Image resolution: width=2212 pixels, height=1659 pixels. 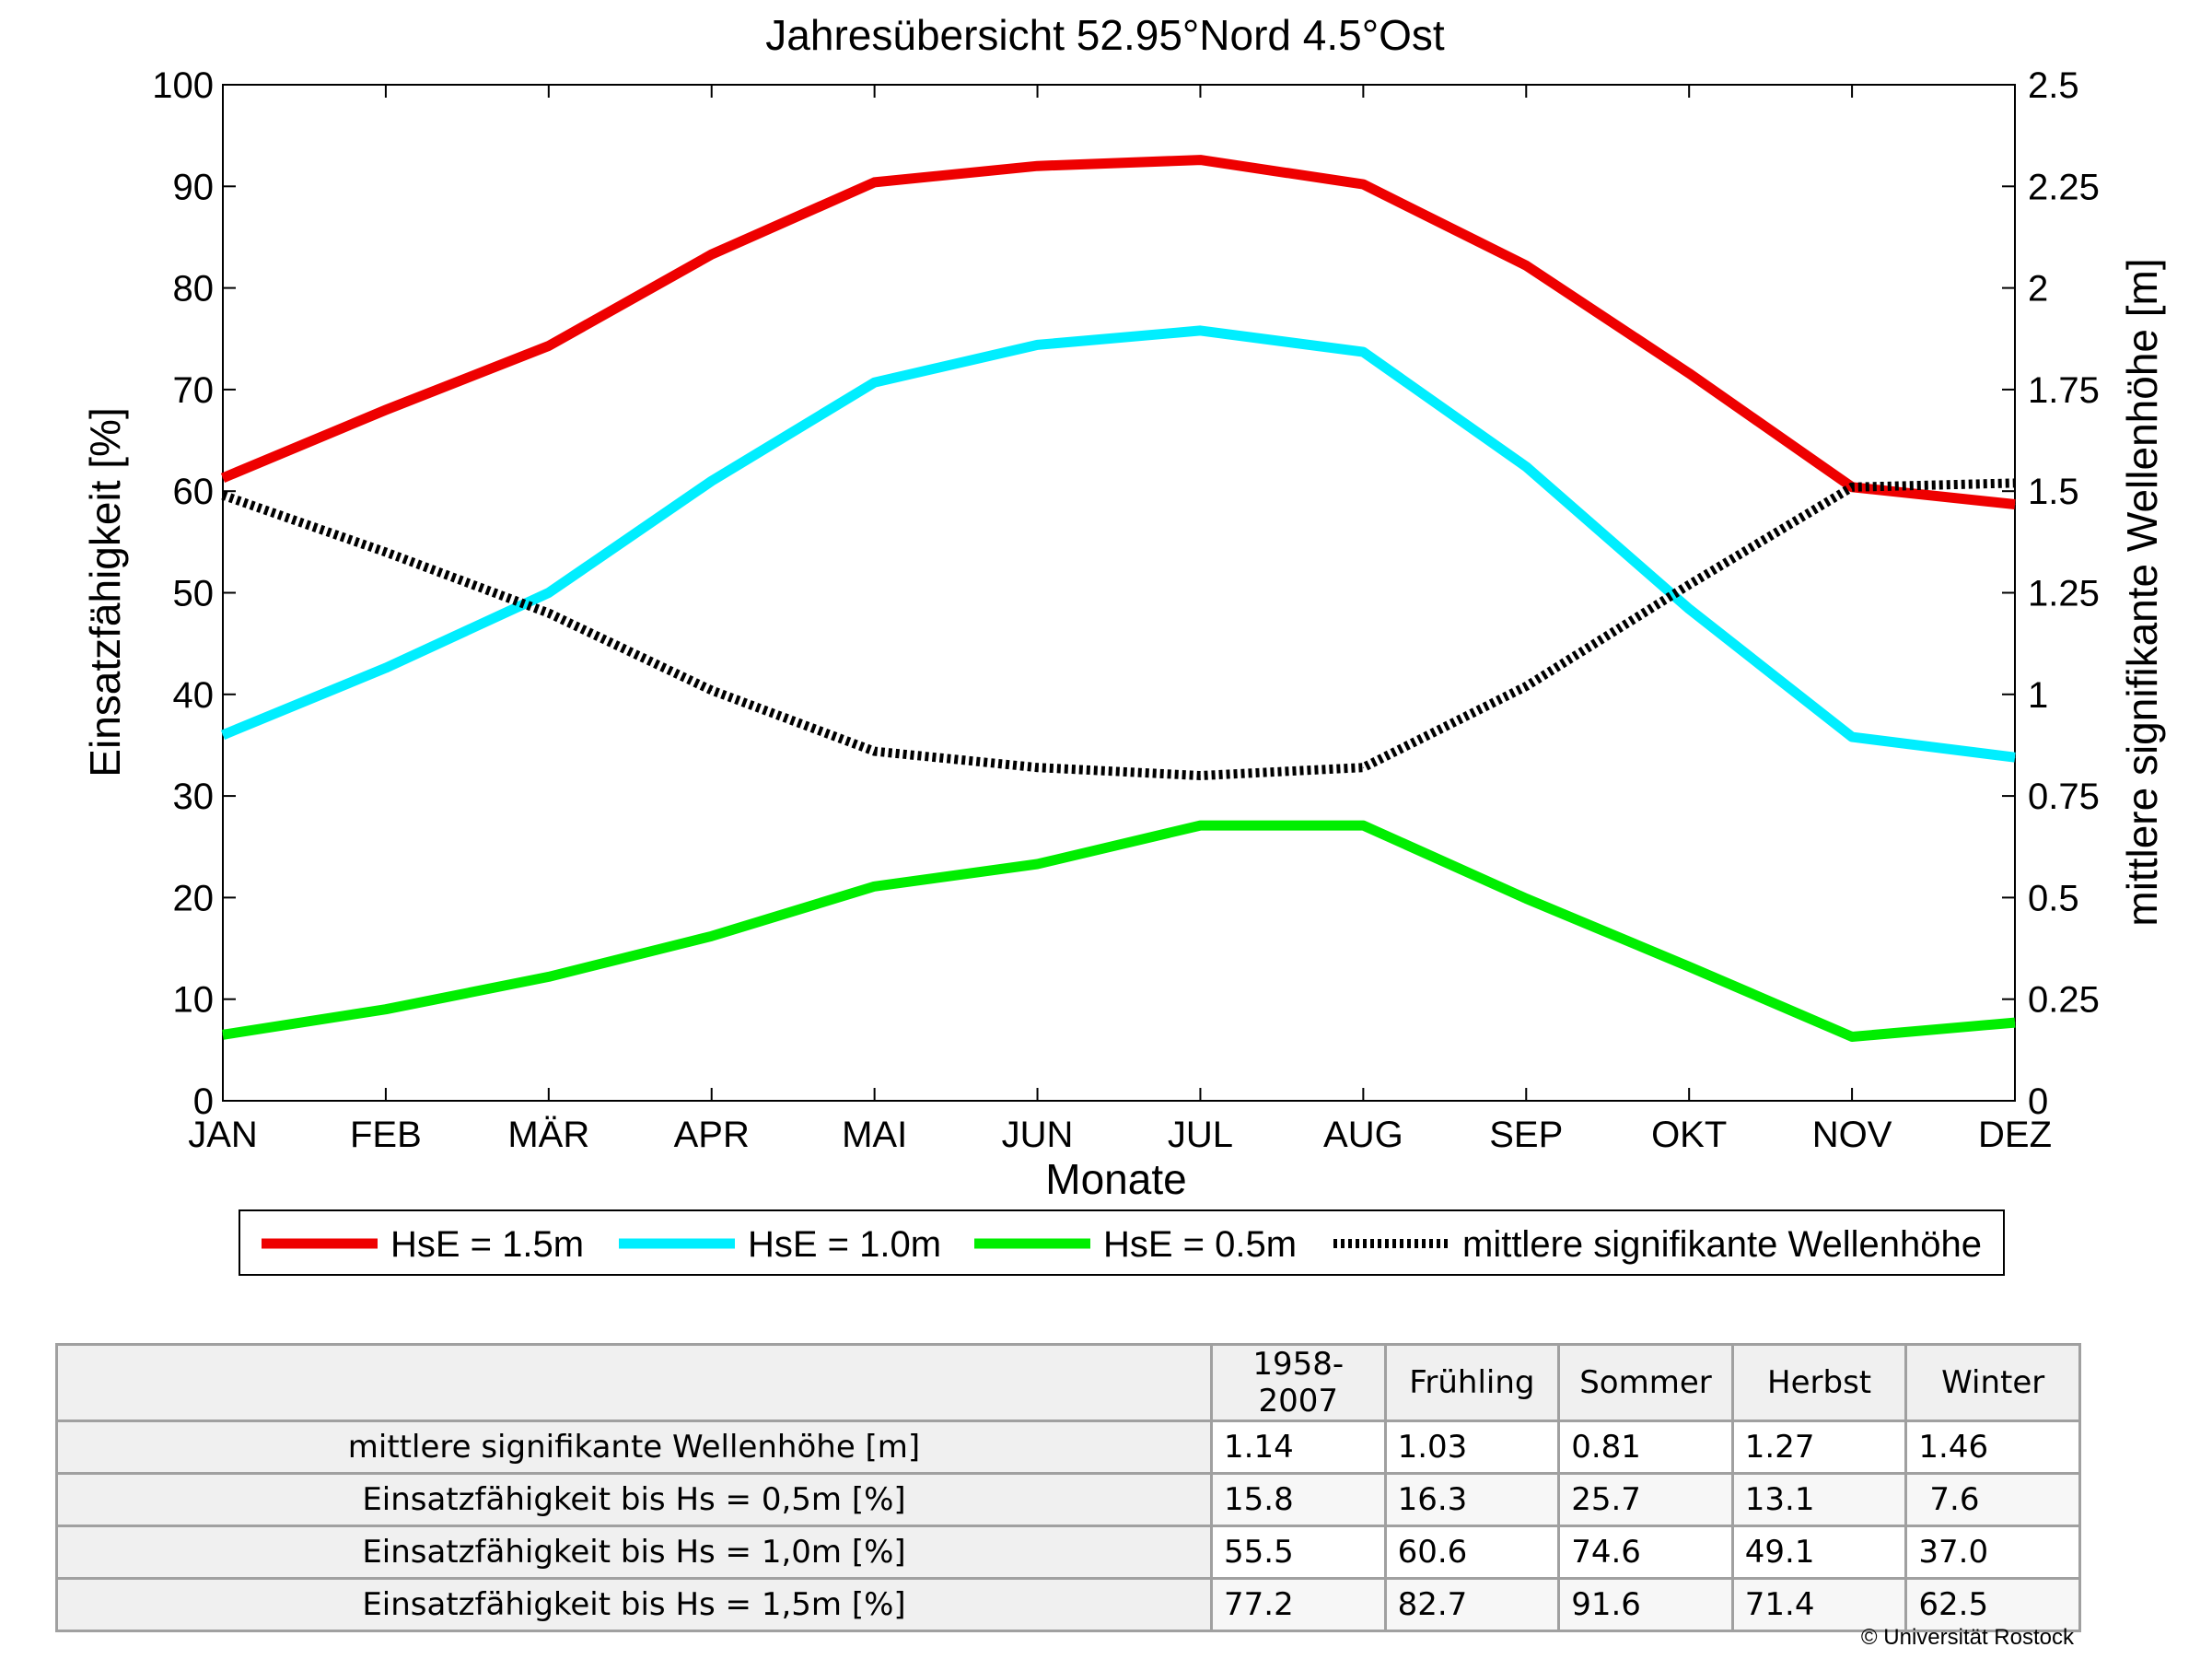 What do you see at coordinates (1299, 1552) in the screenshot?
I see `table-cell: 55.5` at bounding box center [1299, 1552].